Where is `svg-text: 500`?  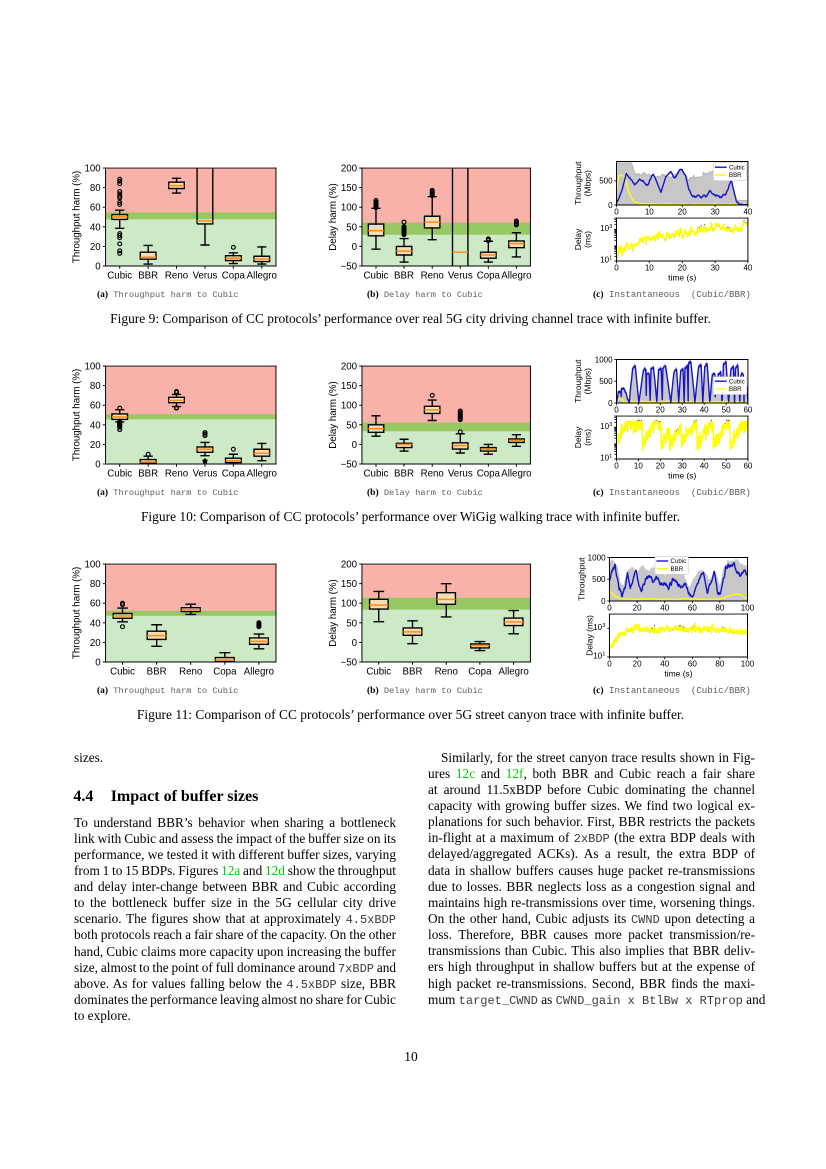
svg-text: 500 is located at coordinates (599, 579).